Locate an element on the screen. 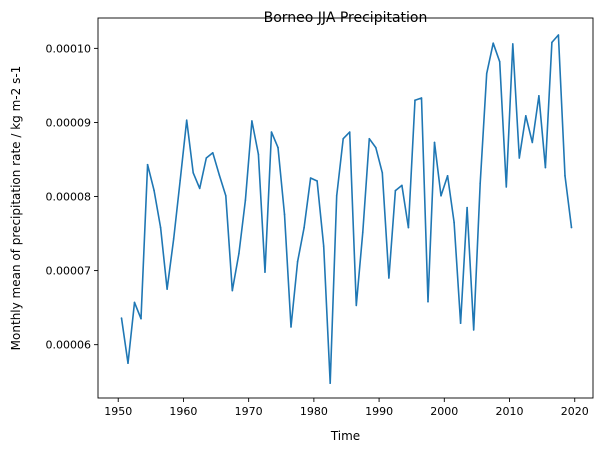 Image resolution: width=602 pixels, height=457 pixels. x-tick-label: 1960 is located at coordinates (183, 411).